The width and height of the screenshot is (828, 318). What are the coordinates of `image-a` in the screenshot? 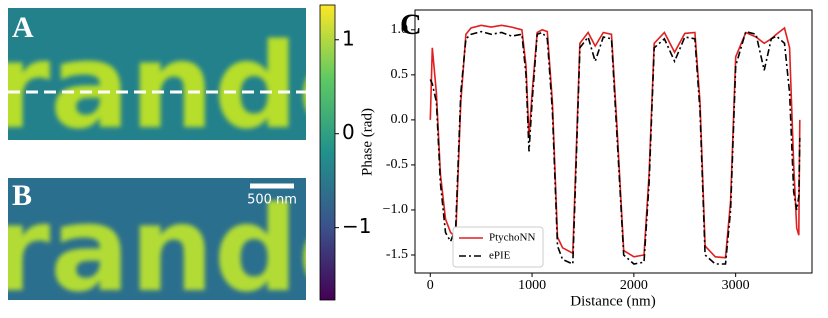 It's located at (157, 74).